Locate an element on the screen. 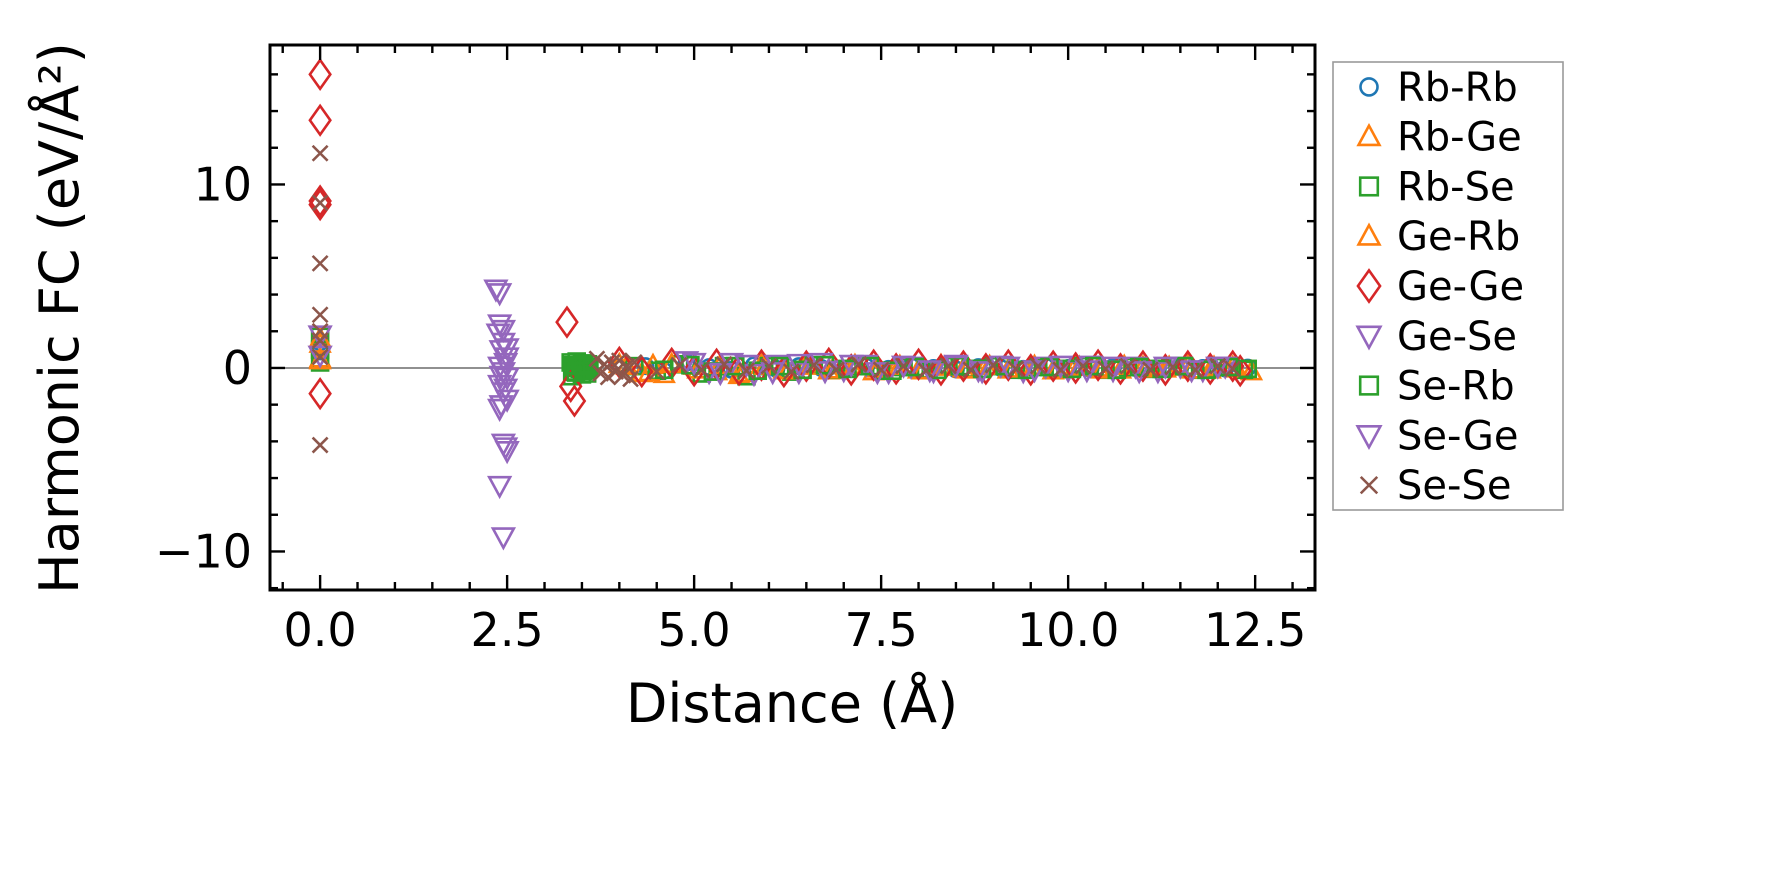  x-marker-icon is located at coordinates (1369, 485).